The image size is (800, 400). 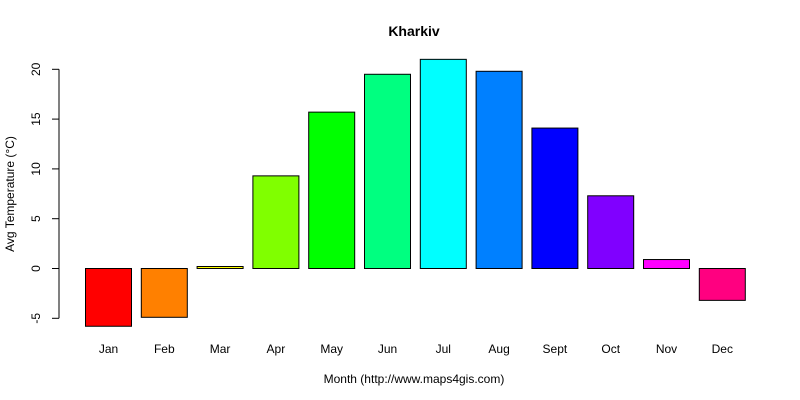 I want to click on x-tick-label: Jan, so click(x=108, y=349).